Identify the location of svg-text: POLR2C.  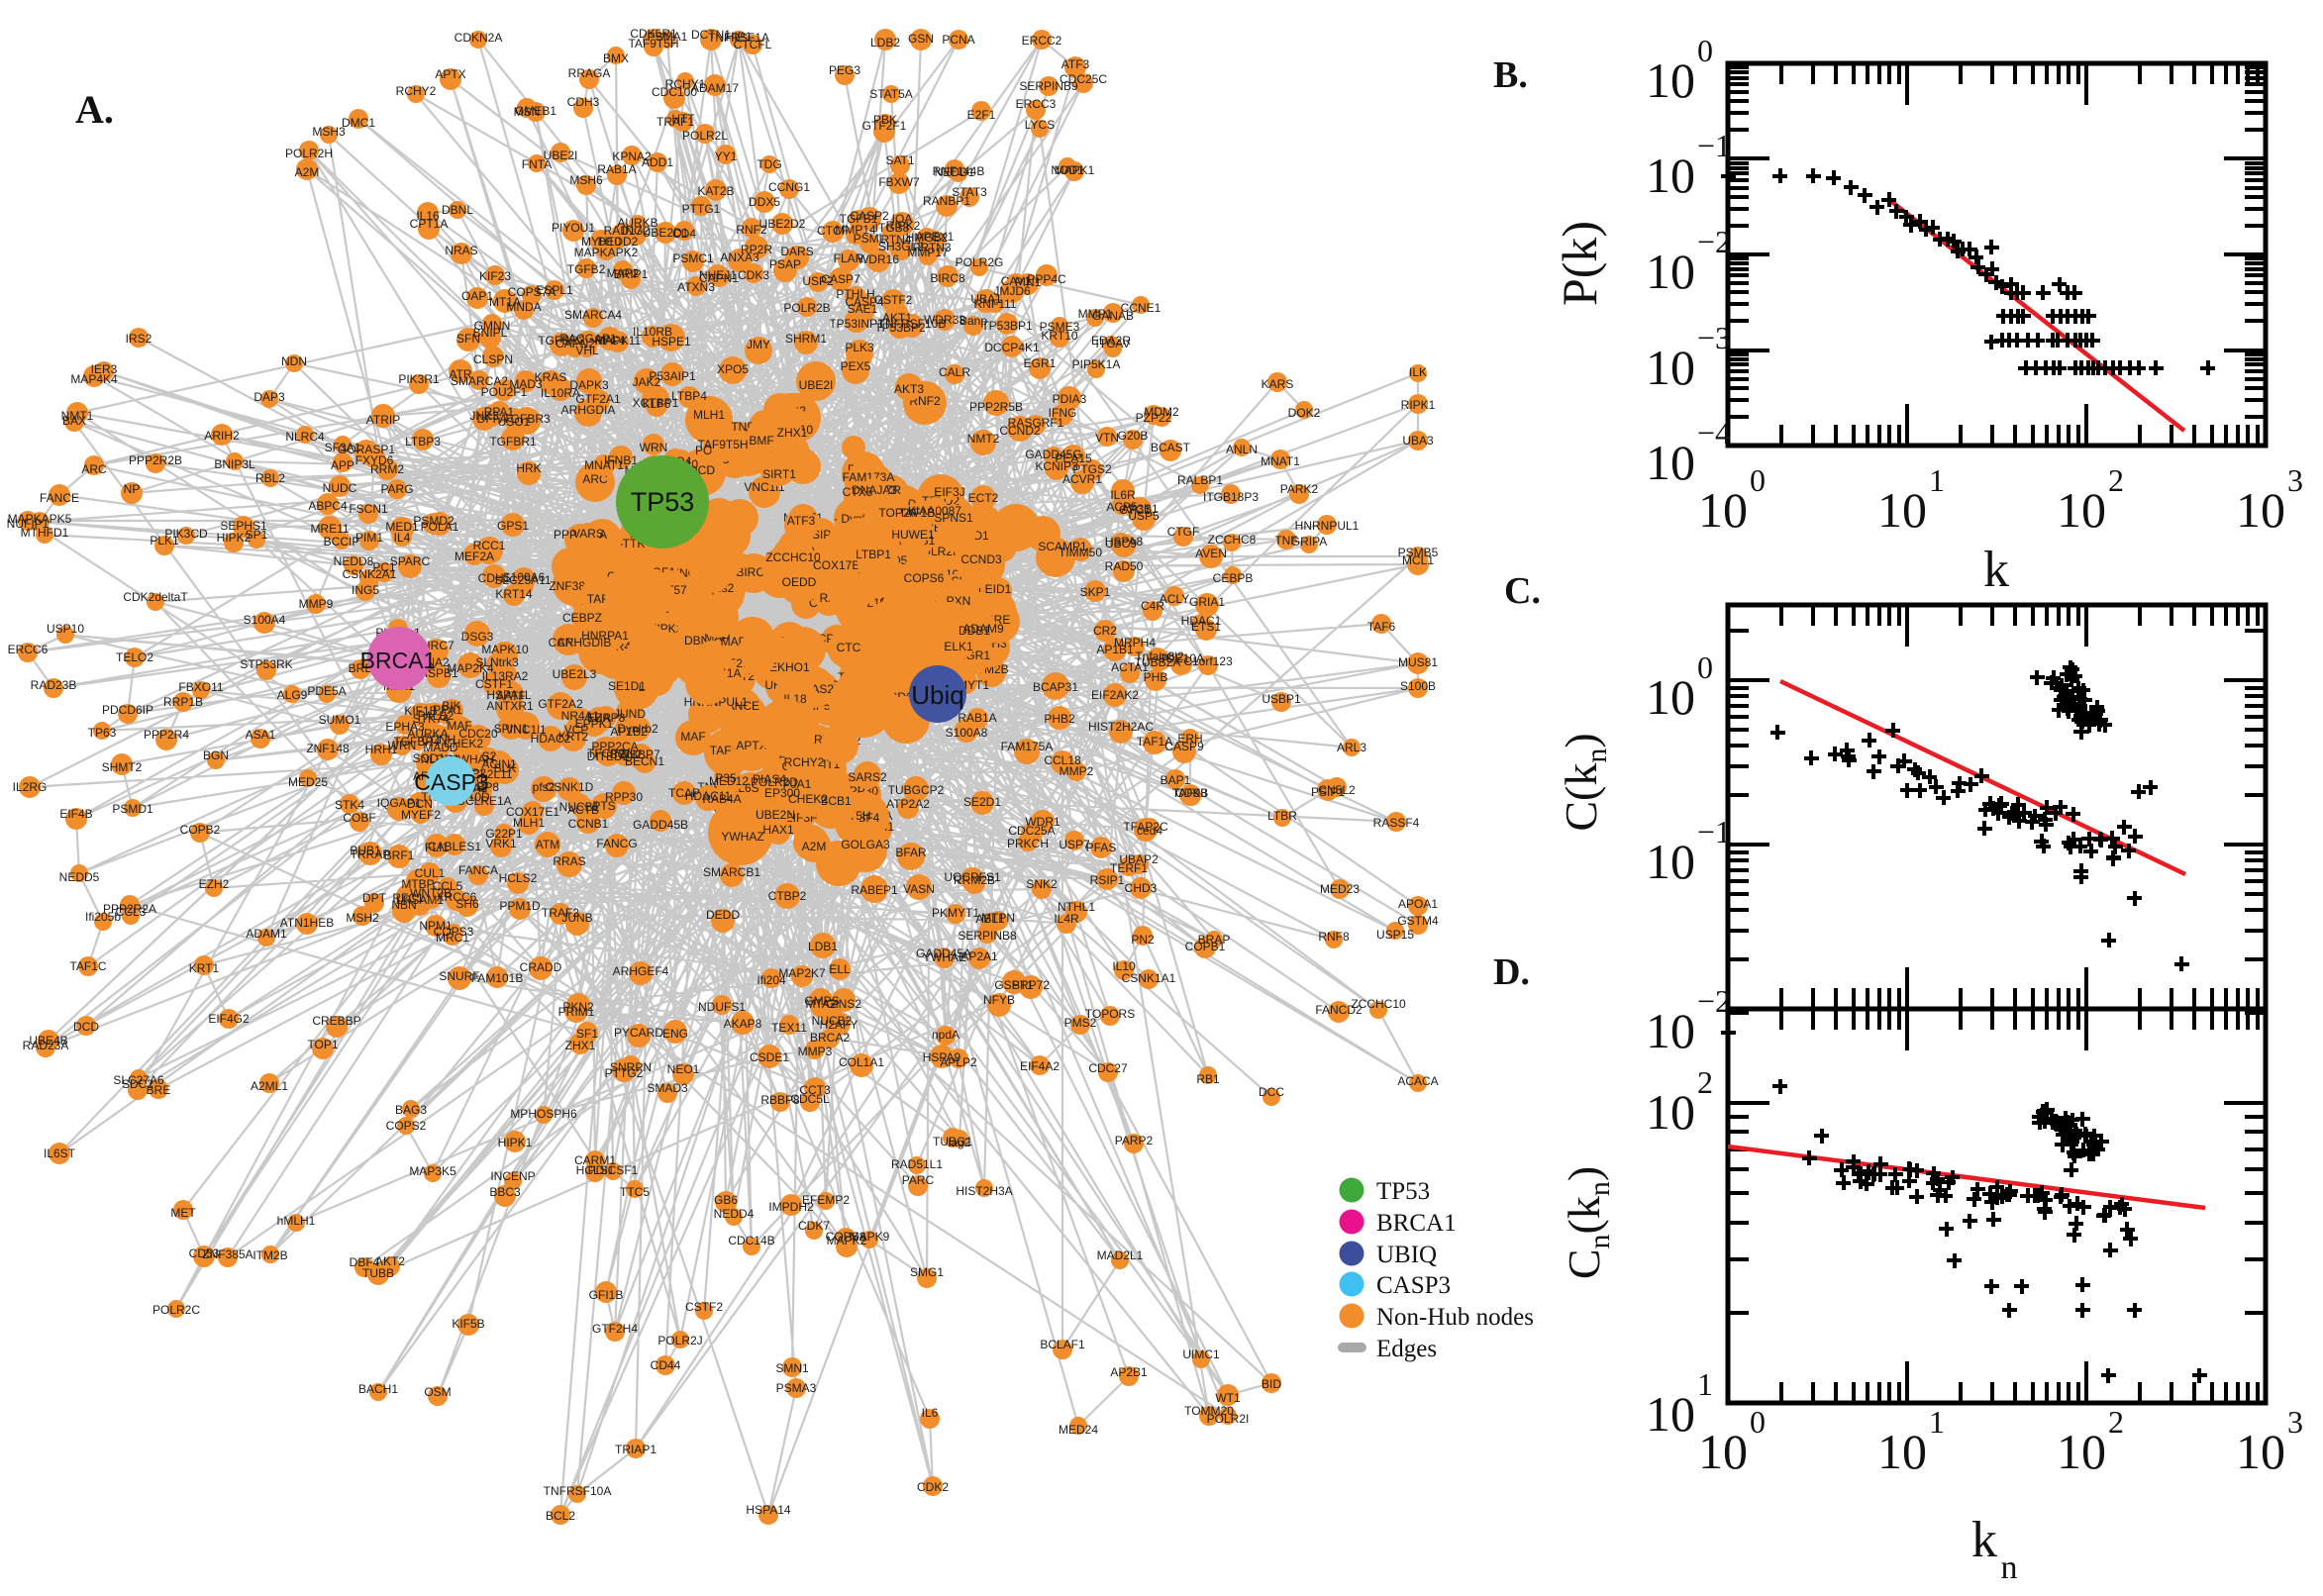
(176, 1310).